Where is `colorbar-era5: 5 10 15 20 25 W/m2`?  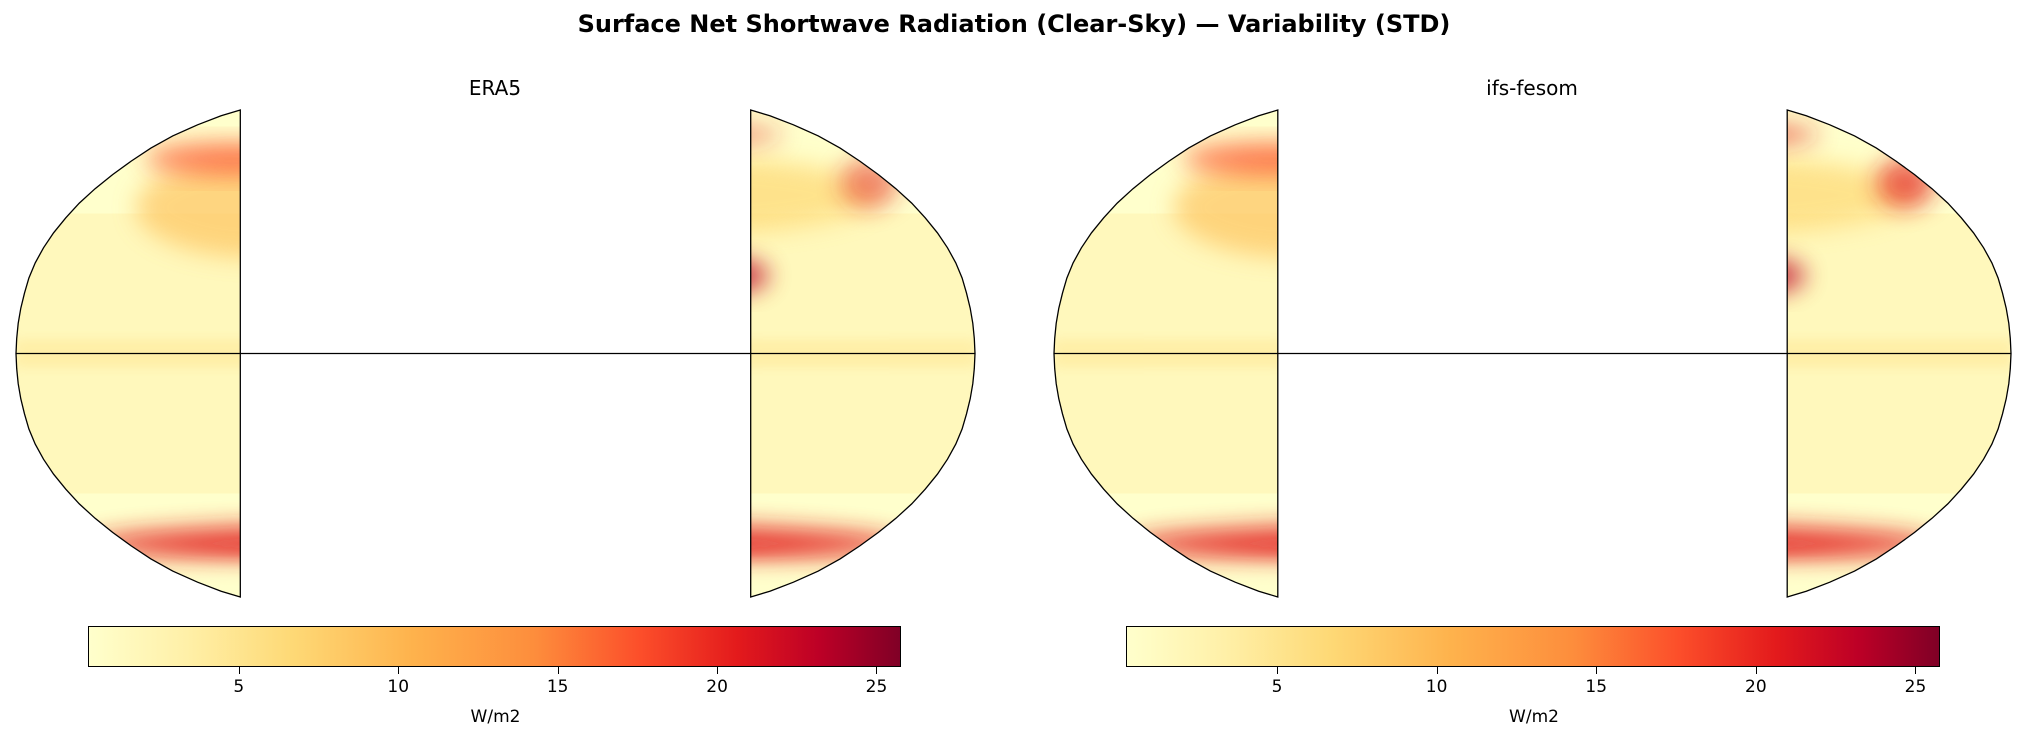
colorbar-era5: 5 10 15 20 25 W/m2 is located at coordinates (494, 676).